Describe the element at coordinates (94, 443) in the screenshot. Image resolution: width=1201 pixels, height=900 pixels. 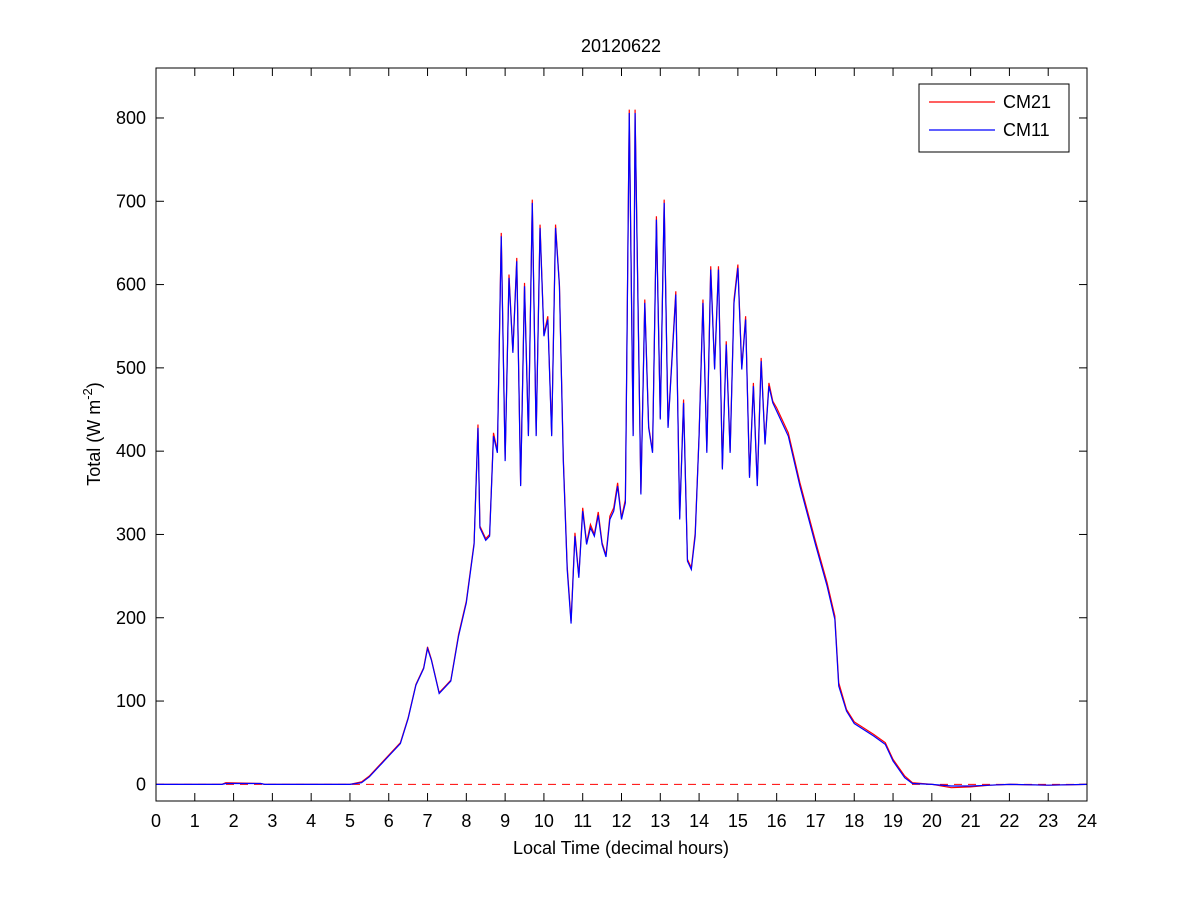
I see `y-label-main: Total (W m` at that location.